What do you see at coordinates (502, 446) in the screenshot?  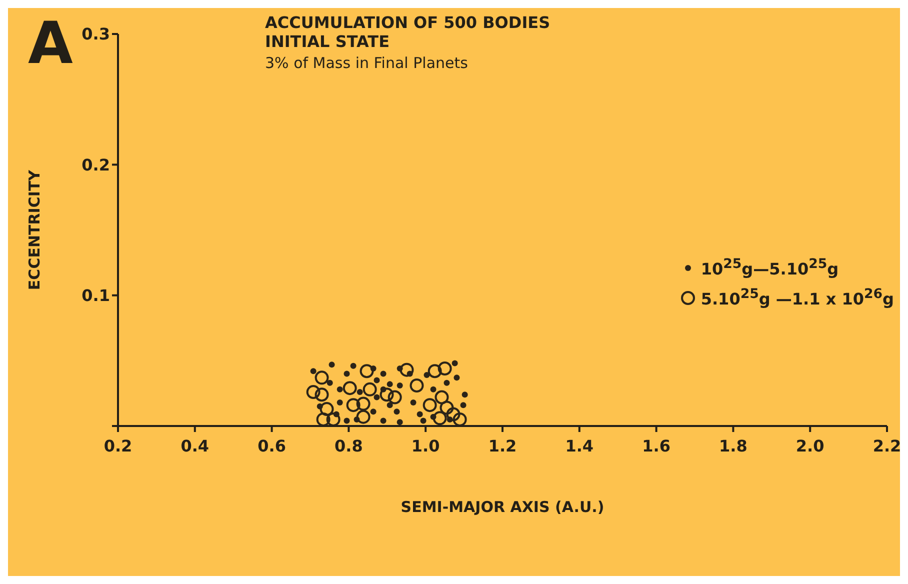 I see `x-tick-label: 1.2` at bounding box center [502, 446].